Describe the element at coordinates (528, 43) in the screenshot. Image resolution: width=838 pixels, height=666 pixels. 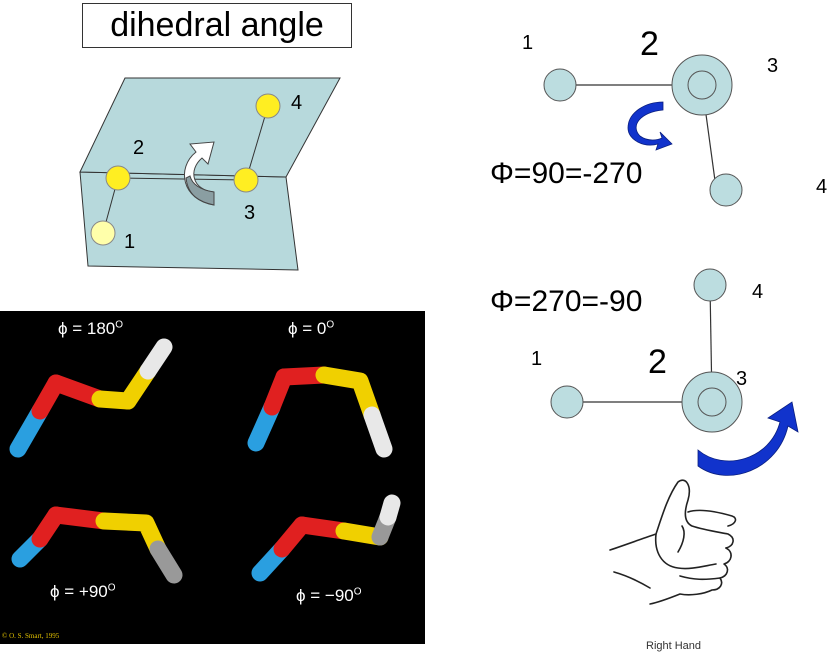
I see `newman-top-label-1: 1` at that location.